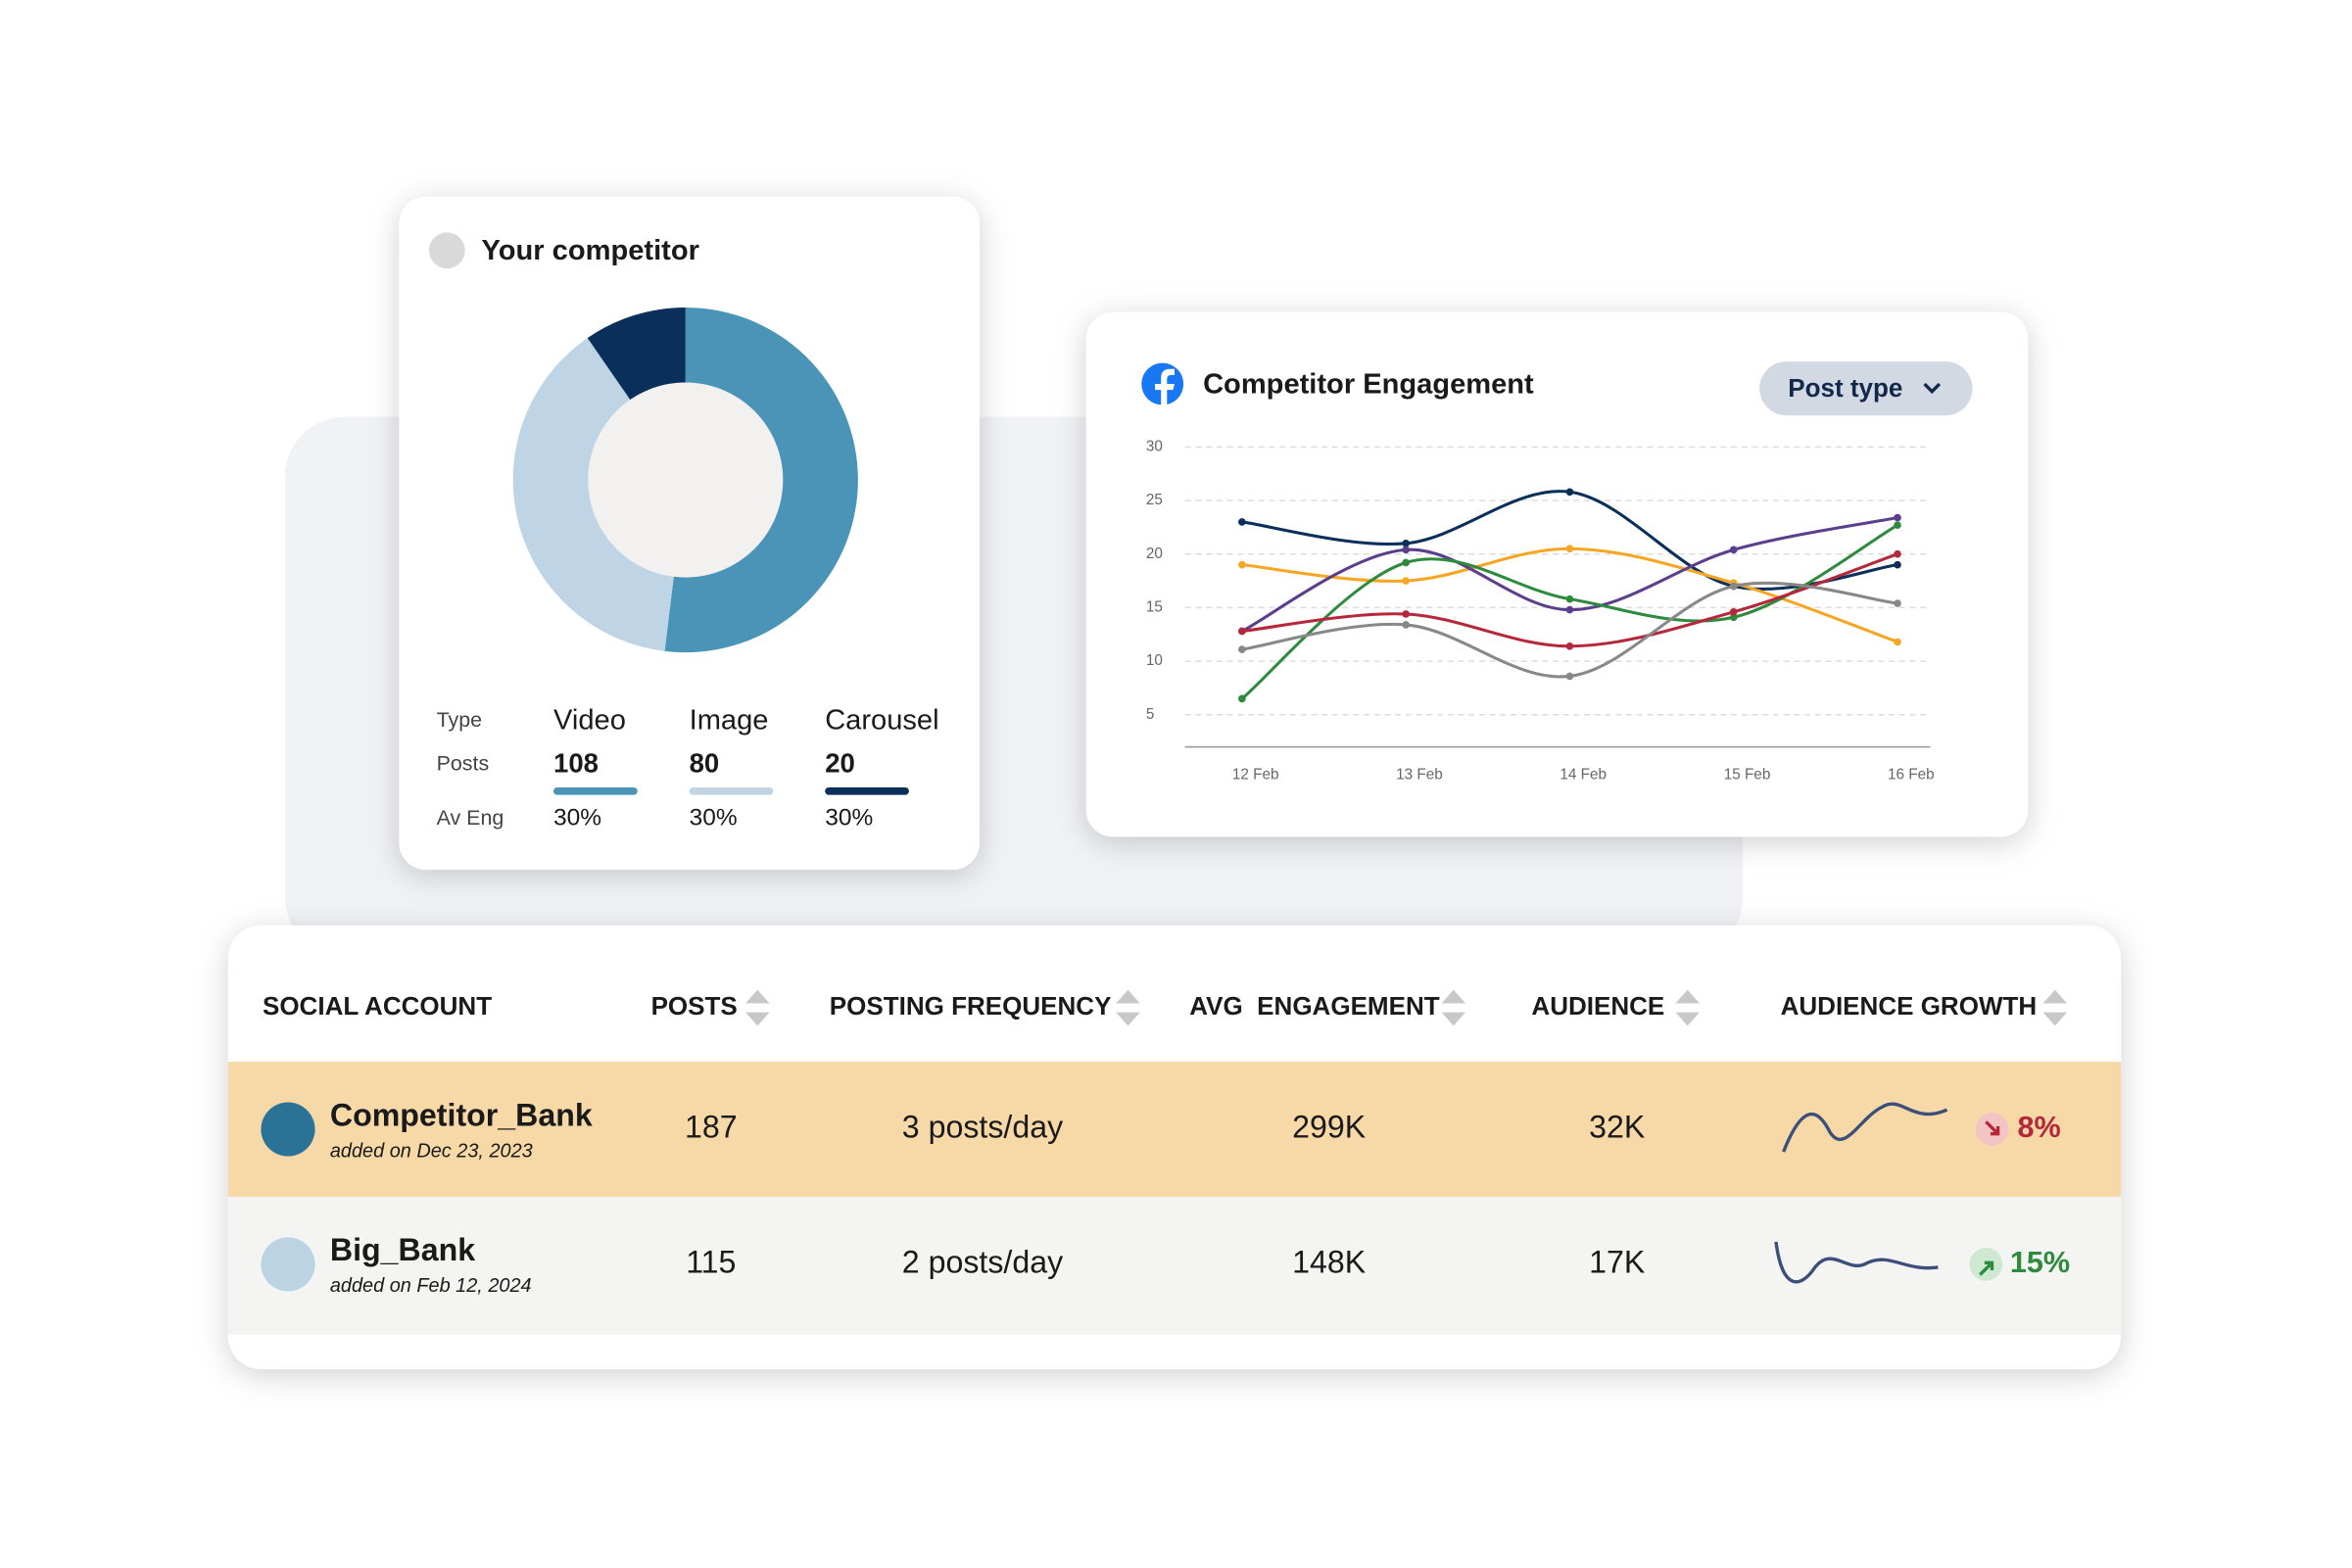 The width and height of the screenshot is (2352, 1568). Describe the element at coordinates (982, 1261) in the screenshot. I see `cell-frequency: 2 posts/day` at that location.